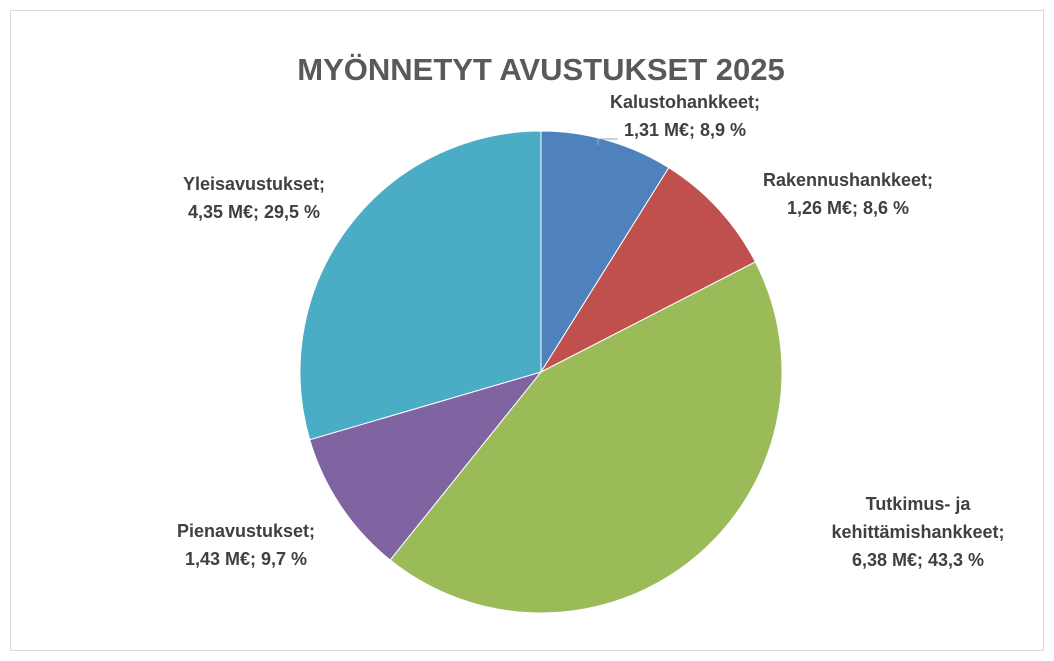 Image resolution: width=1054 pixels, height=661 pixels. What do you see at coordinates (254, 198) in the screenshot?
I see `data-label: Yleisavustukset; 4,35 M€; 29,5 %` at bounding box center [254, 198].